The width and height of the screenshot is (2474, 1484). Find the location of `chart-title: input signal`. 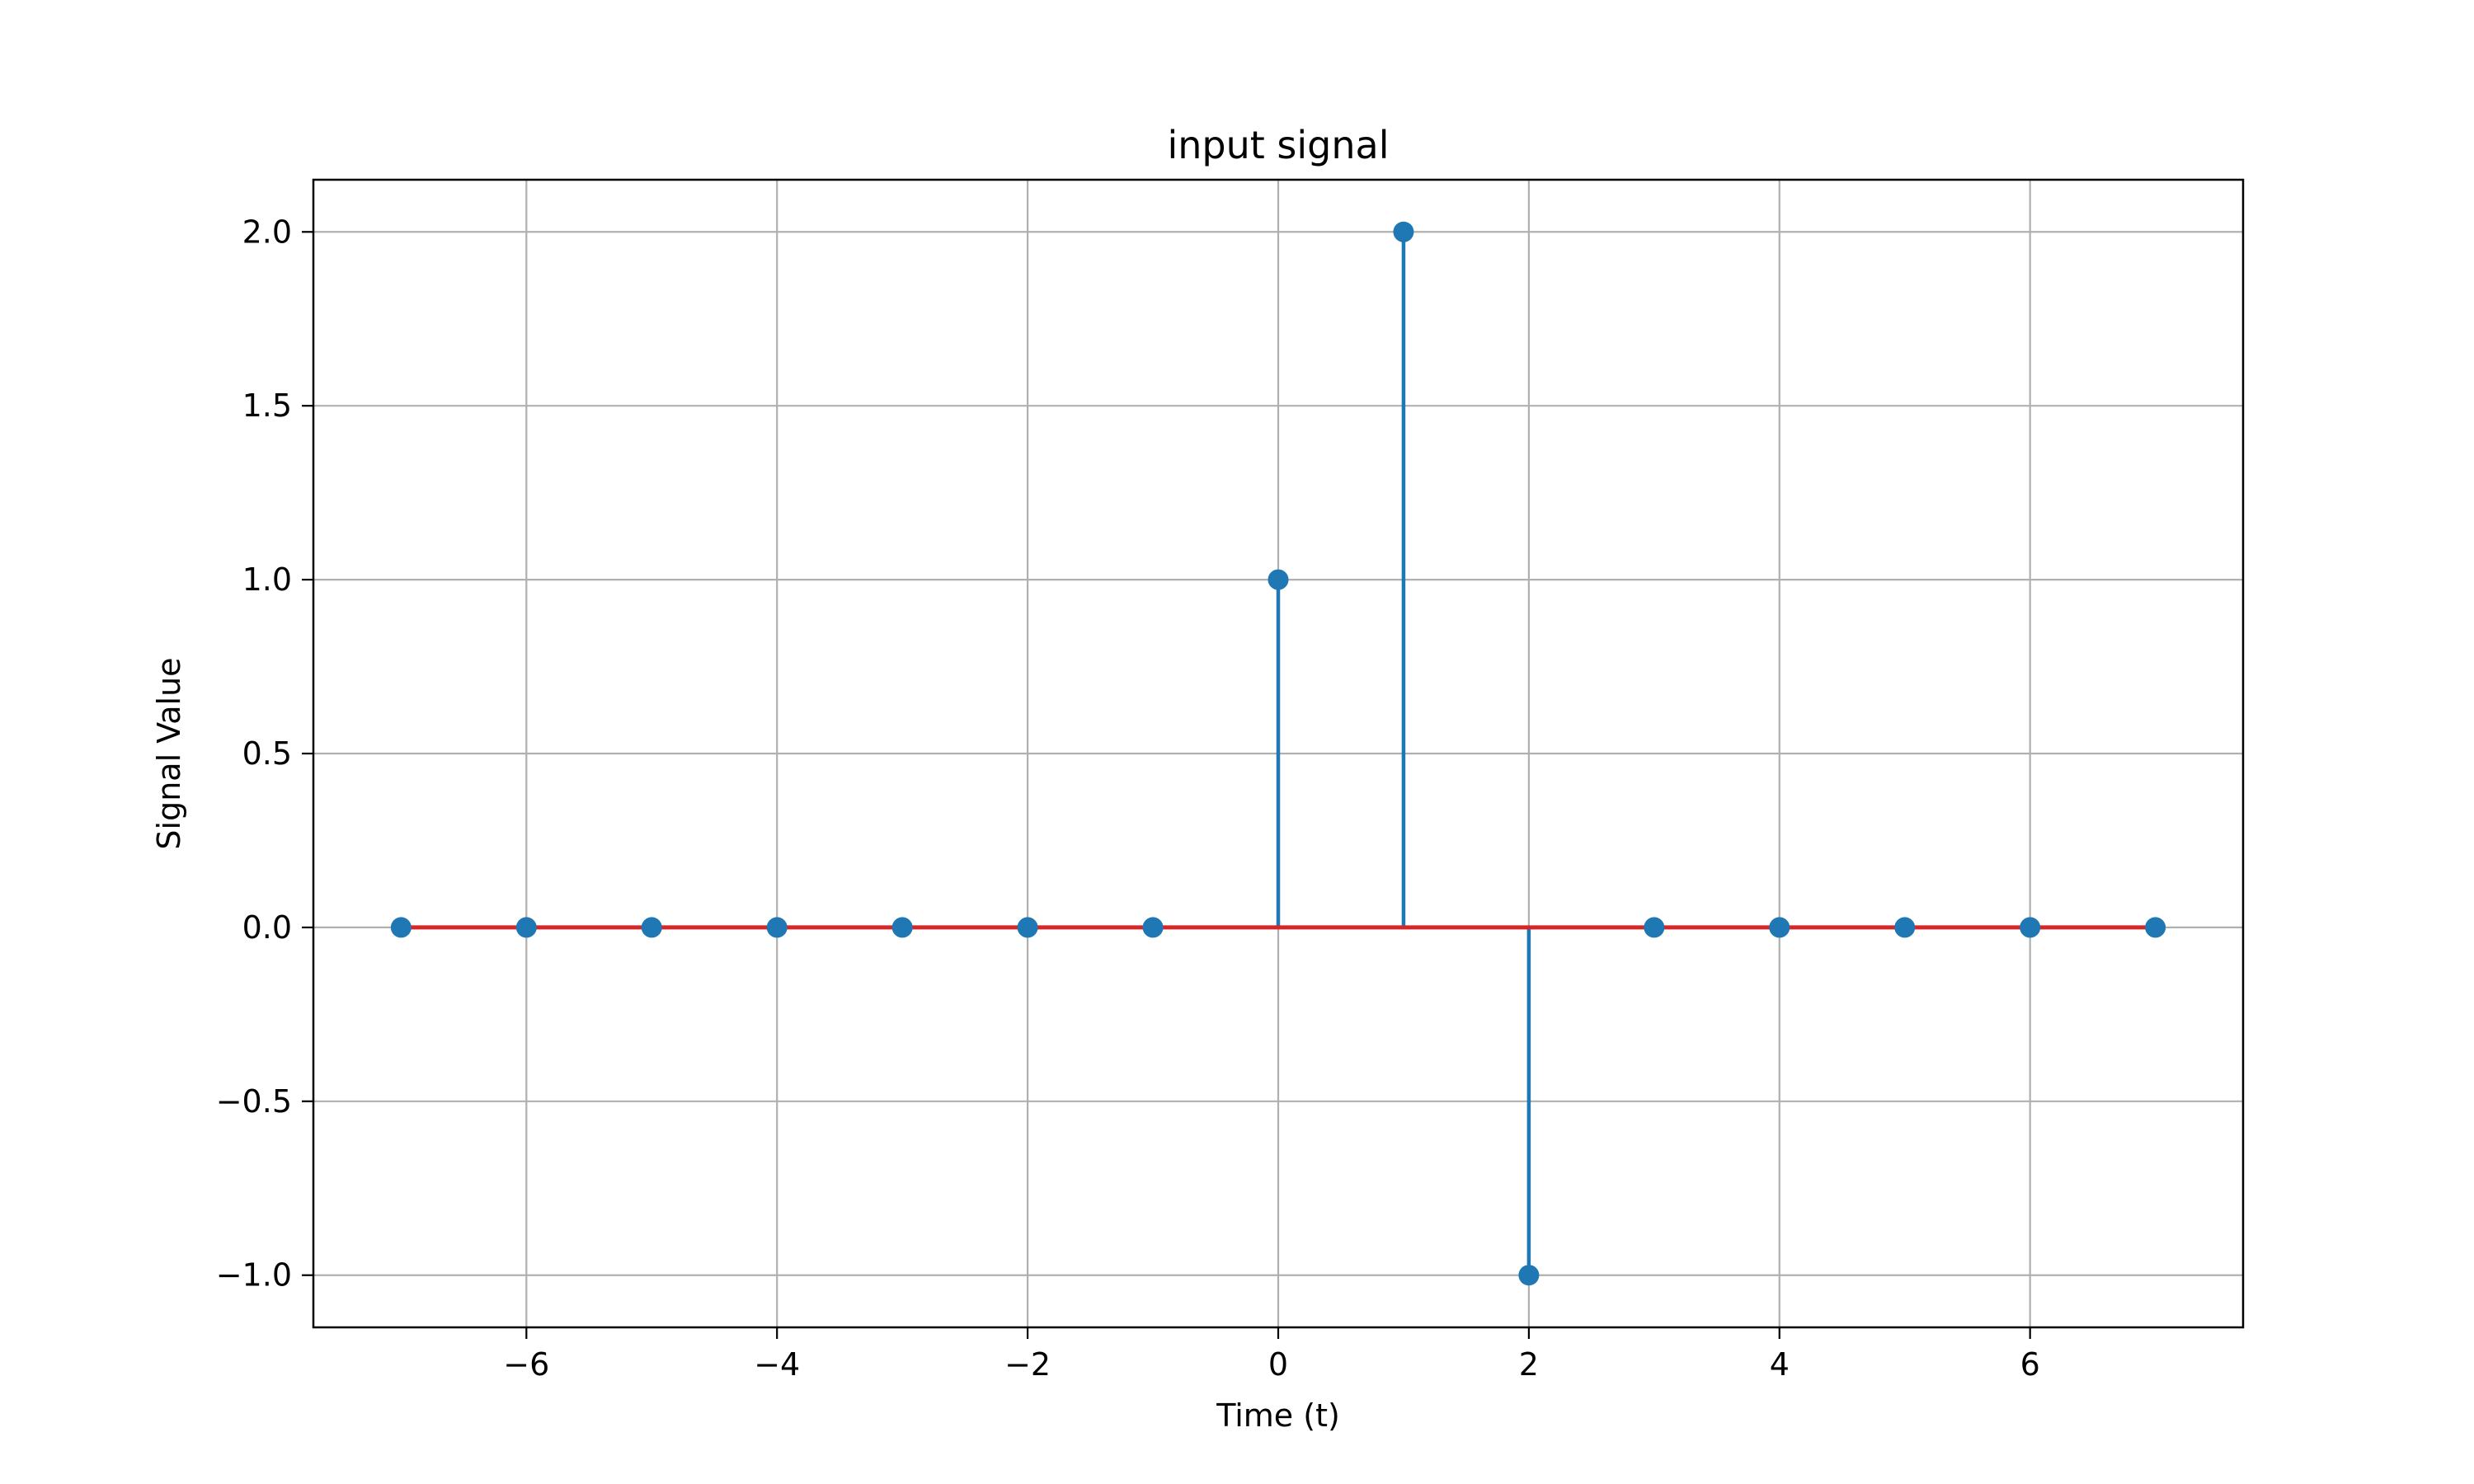

chart-title: input signal is located at coordinates (1278, 145).